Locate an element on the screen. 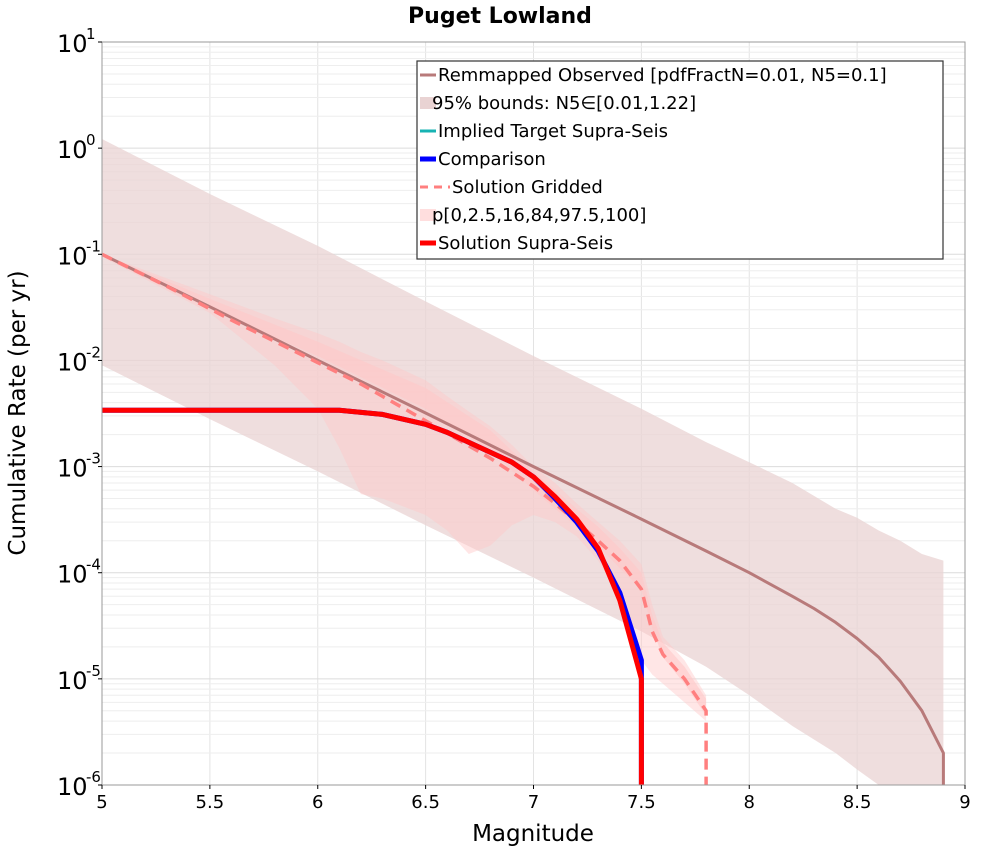 This screenshot has height=850, width=1000. x-tick-label: 9 is located at coordinates (964, 802).